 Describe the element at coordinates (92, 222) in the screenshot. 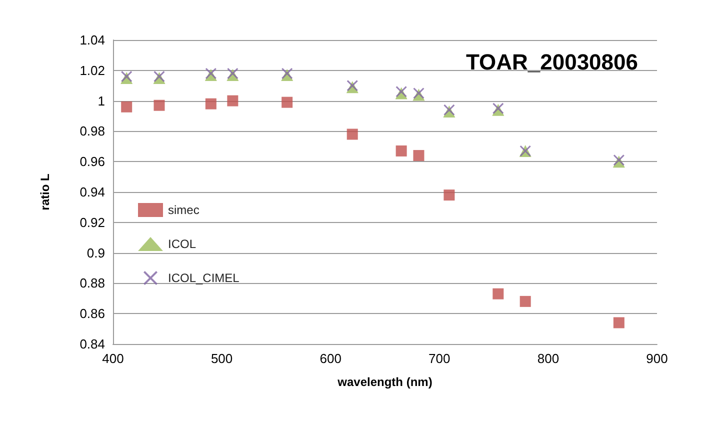

I see `y-tick-label: 0.92` at that location.